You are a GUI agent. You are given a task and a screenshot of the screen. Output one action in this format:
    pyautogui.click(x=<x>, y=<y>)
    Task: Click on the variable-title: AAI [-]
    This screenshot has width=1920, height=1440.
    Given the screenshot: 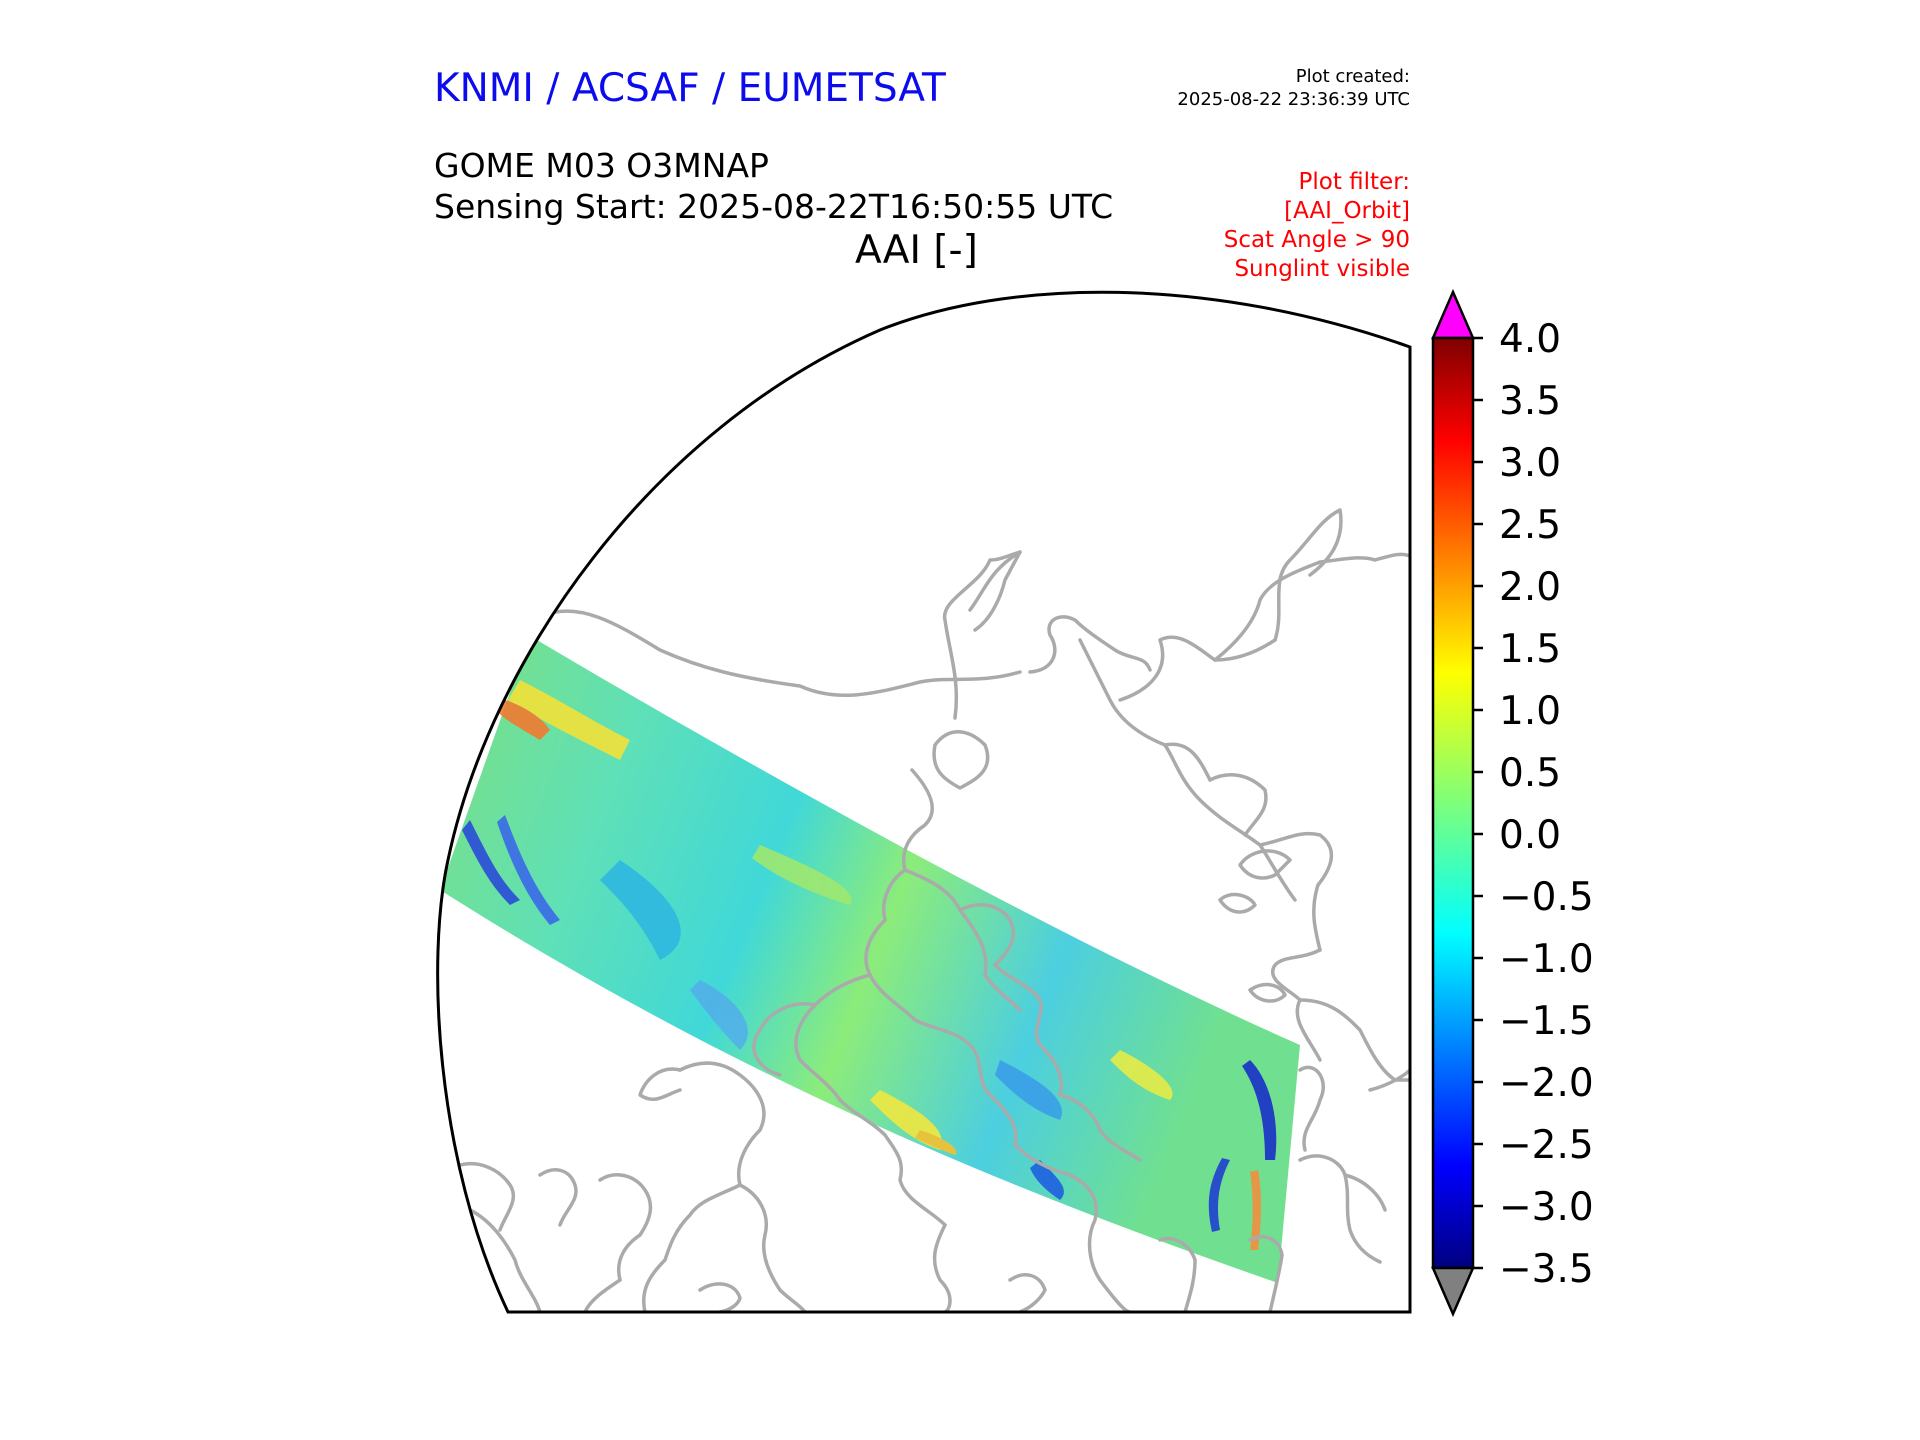 What is the action you would take?
    pyautogui.click(x=916, y=250)
    